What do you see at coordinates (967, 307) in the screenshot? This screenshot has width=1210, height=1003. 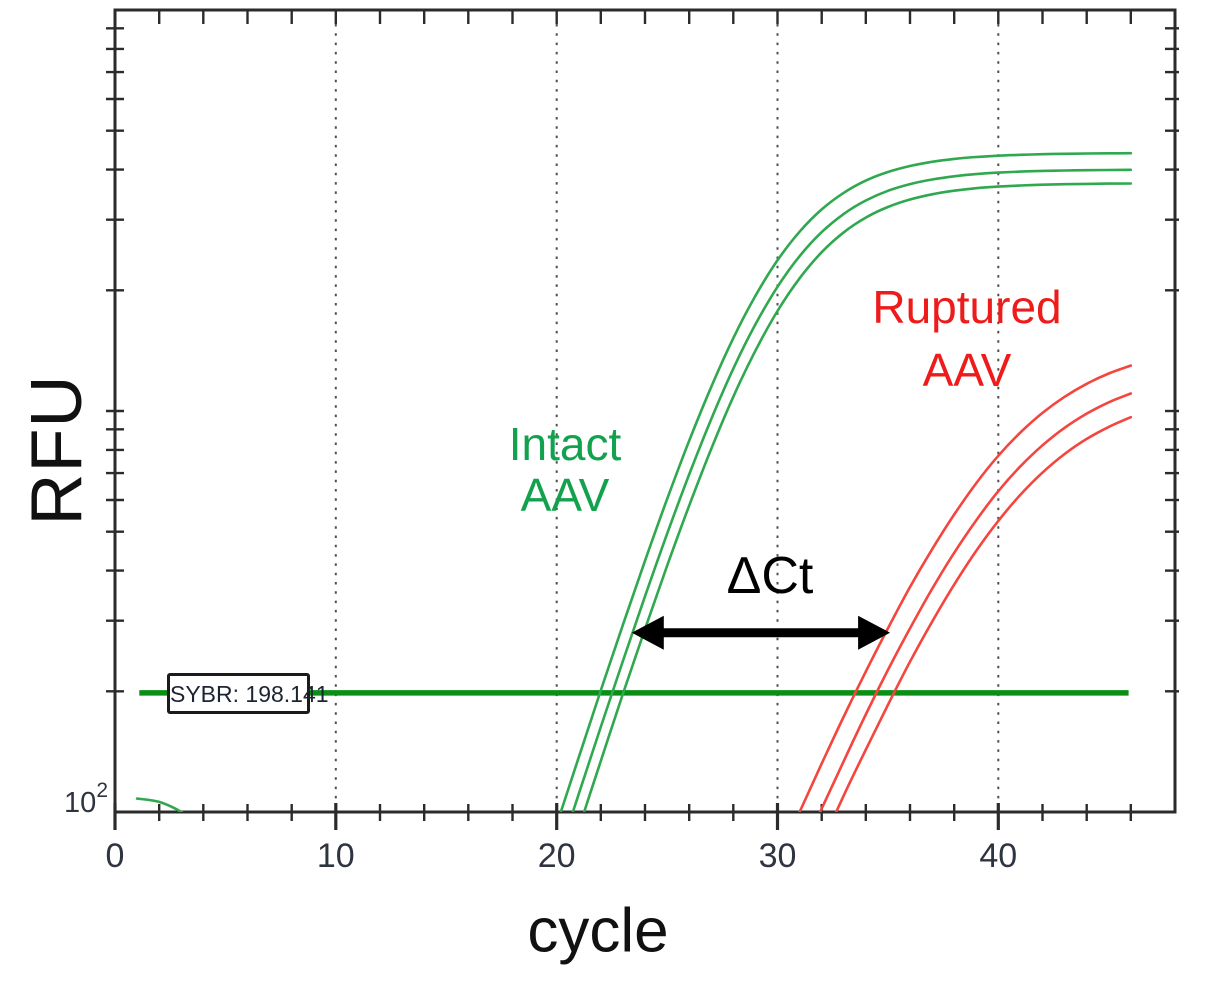 I see `ruptured-aav-label-line1: Ruptured` at bounding box center [967, 307].